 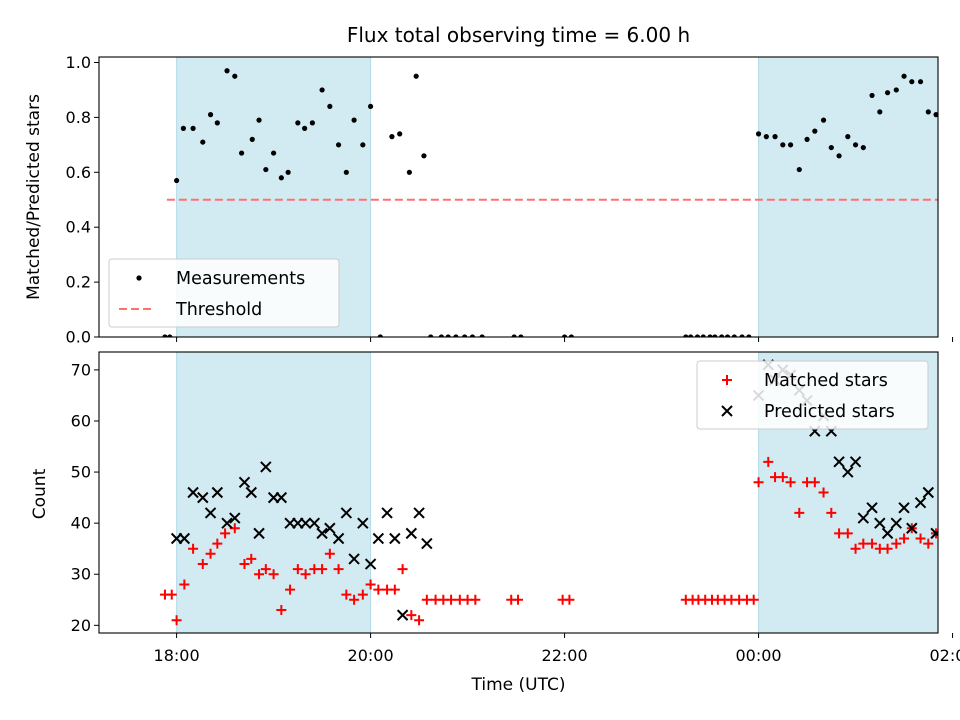 I want to click on y-tick-label: 0.4, so click(x=78, y=227).